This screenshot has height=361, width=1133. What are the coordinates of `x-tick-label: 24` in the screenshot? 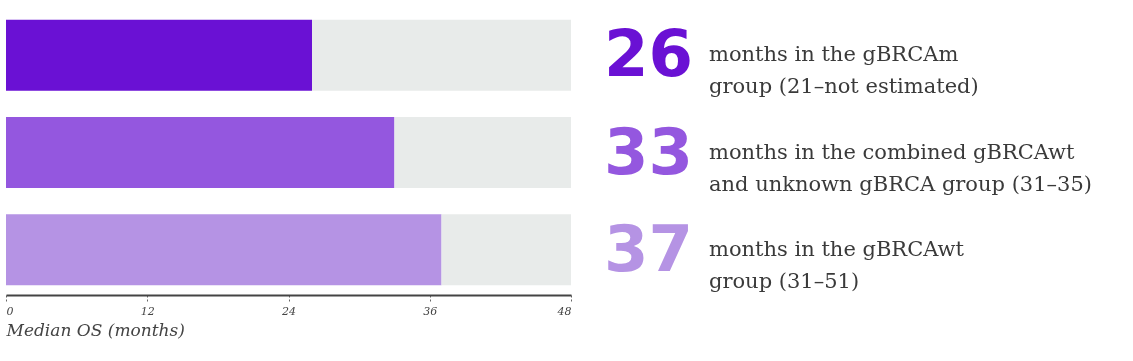 It's located at (288, 311).